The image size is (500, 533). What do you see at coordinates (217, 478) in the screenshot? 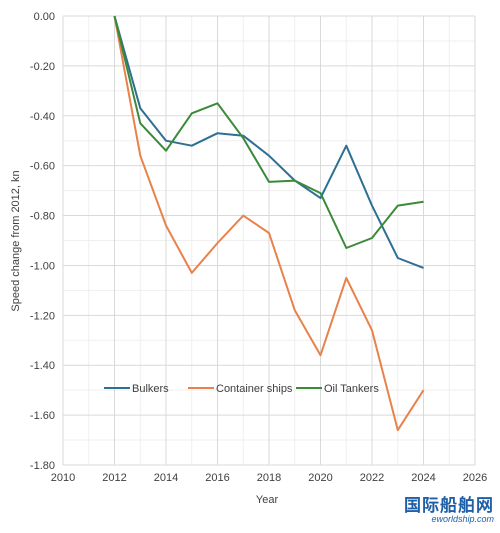
I see `x-tick-label: 2016` at bounding box center [217, 478].